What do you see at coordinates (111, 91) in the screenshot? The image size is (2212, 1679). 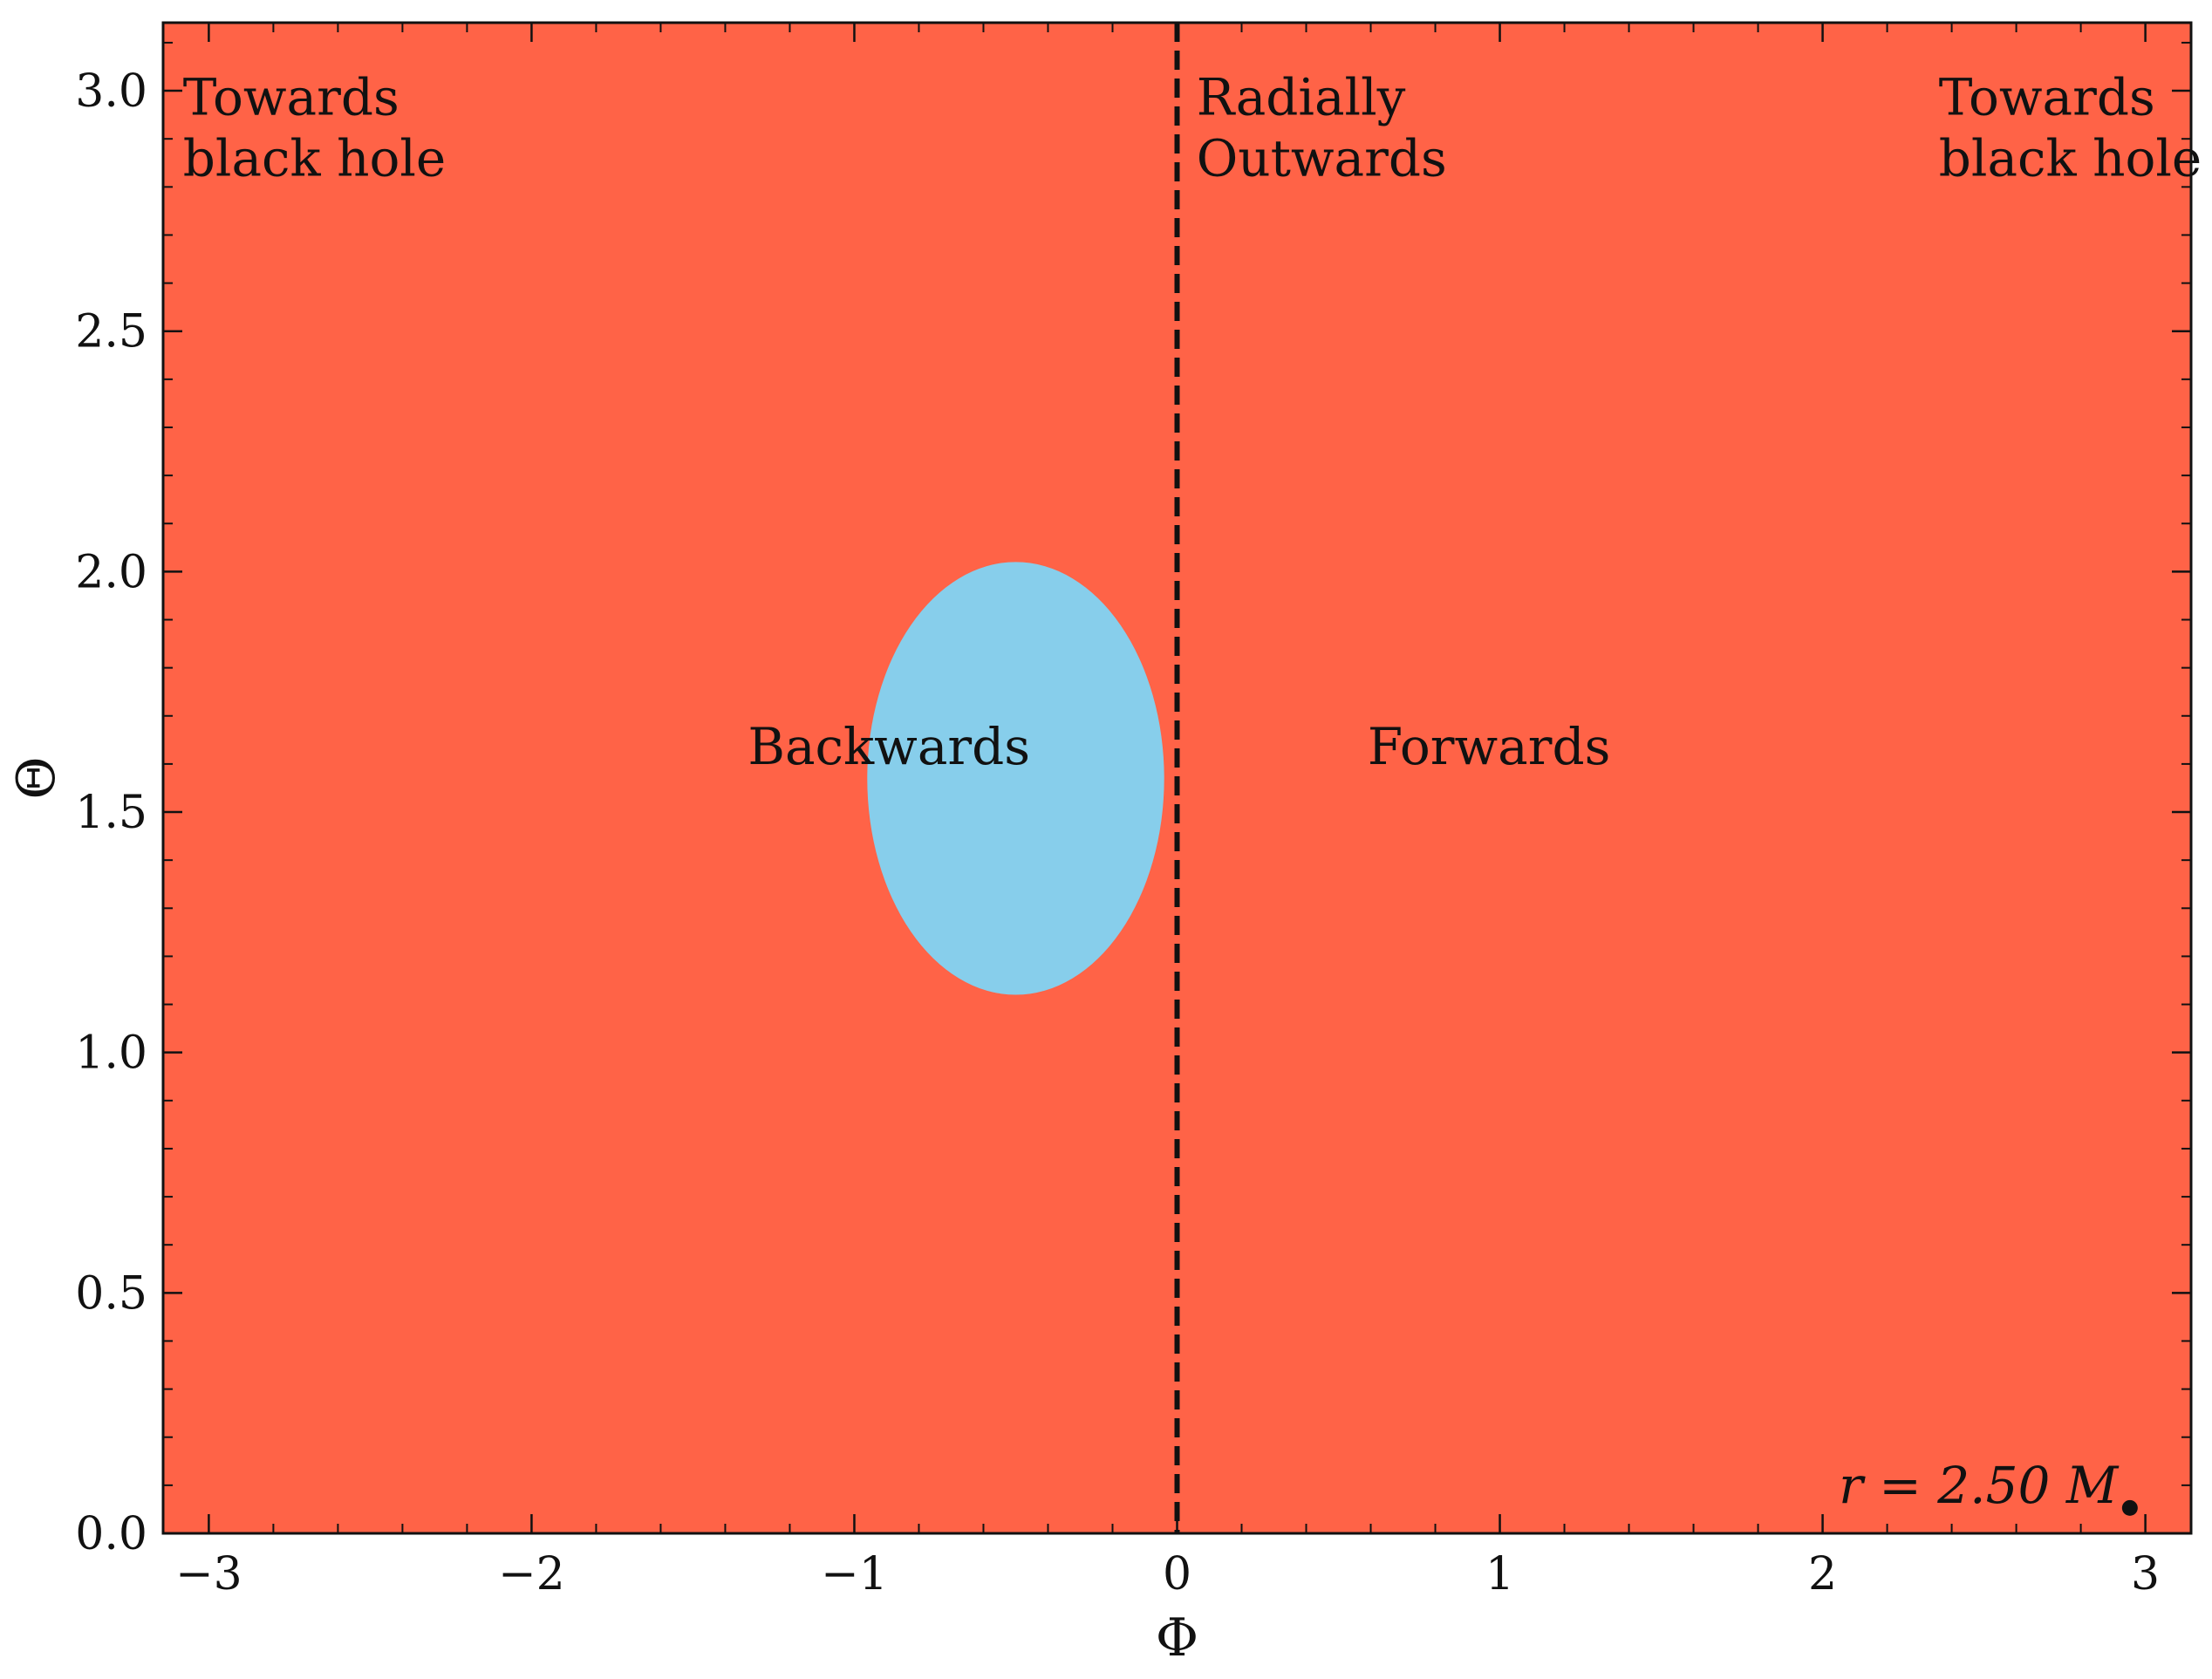 I see `y-tick-label: 3.0` at bounding box center [111, 91].